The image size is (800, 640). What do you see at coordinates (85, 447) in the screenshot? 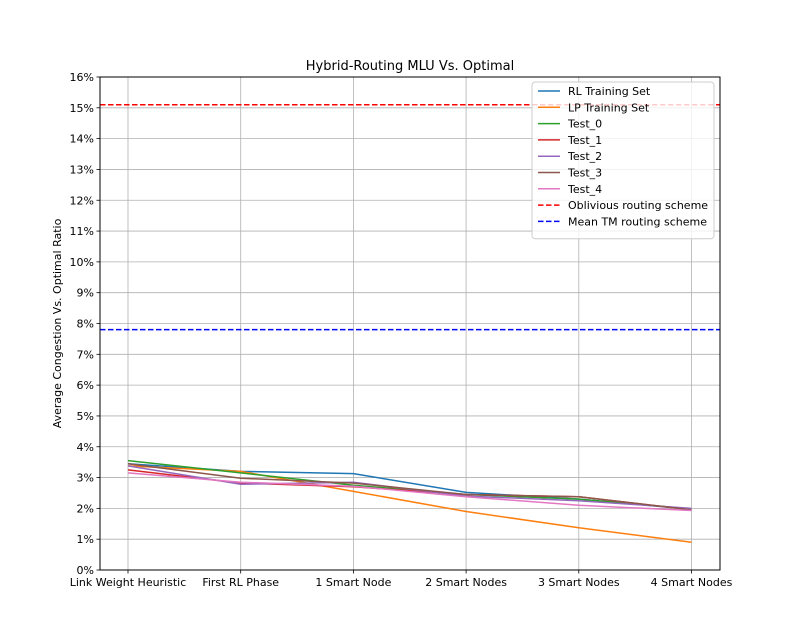
I see `y-tick-label: 4%` at bounding box center [85, 447].